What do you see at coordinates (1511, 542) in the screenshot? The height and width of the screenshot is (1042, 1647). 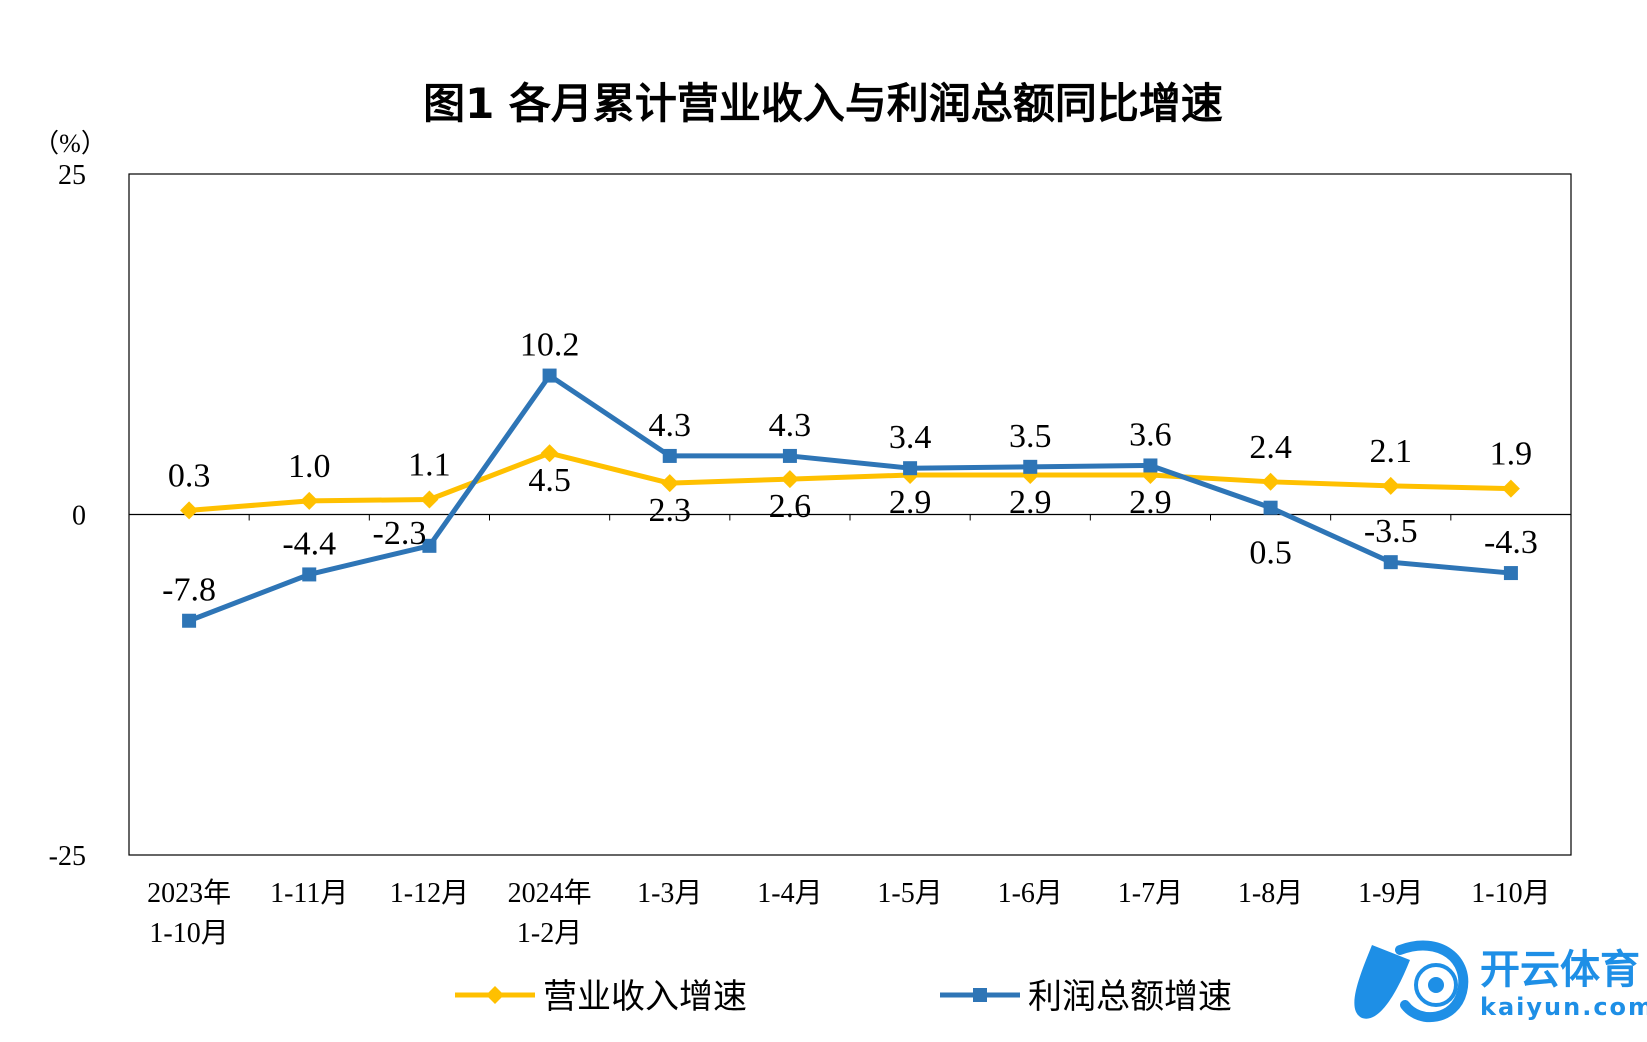 I see `profit-data-label: -4.3` at bounding box center [1511, 542].